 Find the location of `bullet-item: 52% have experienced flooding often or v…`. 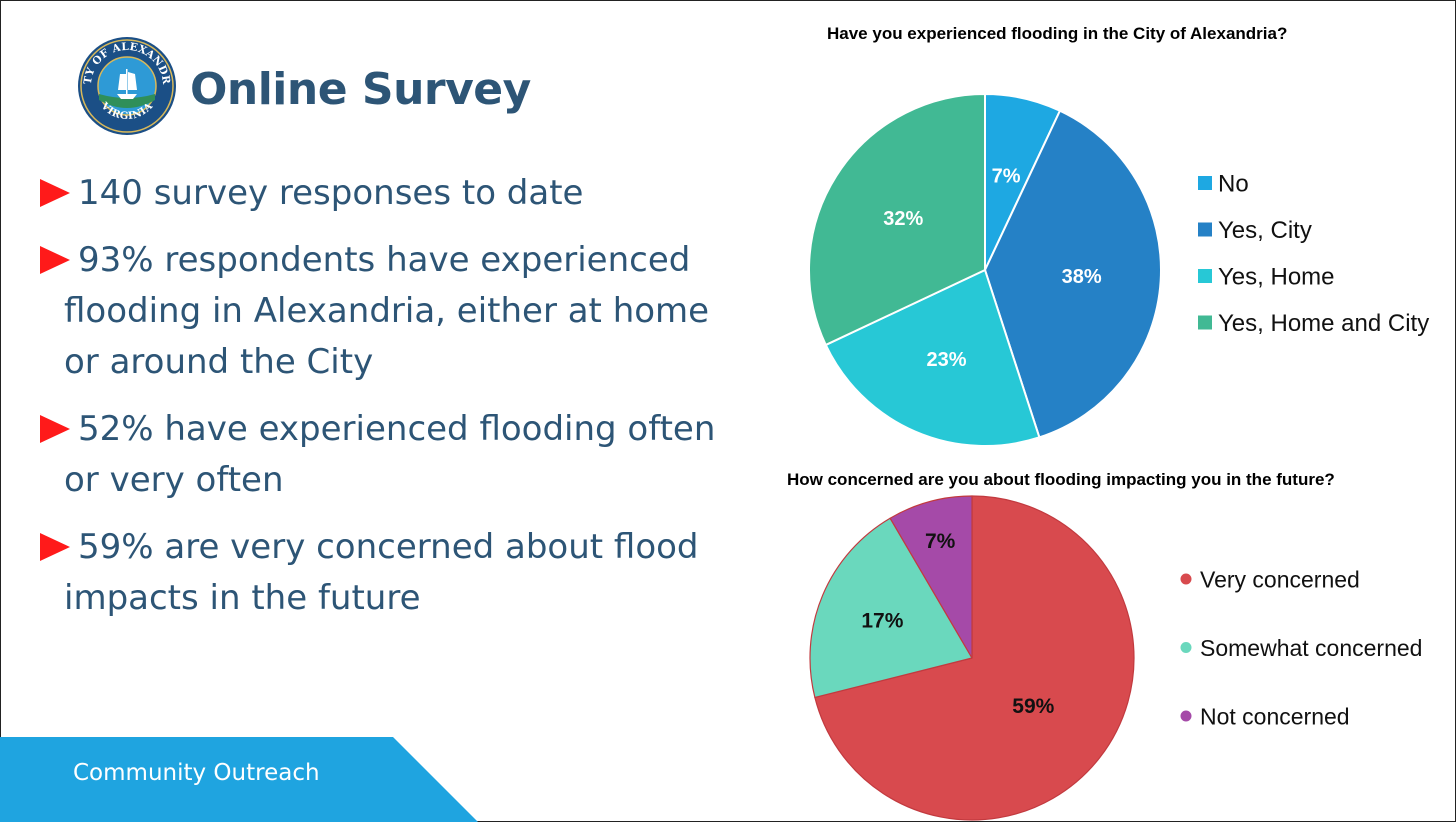

bullet-item: 52% have experienced flooding often or v… is located at coordinates (397, 455).